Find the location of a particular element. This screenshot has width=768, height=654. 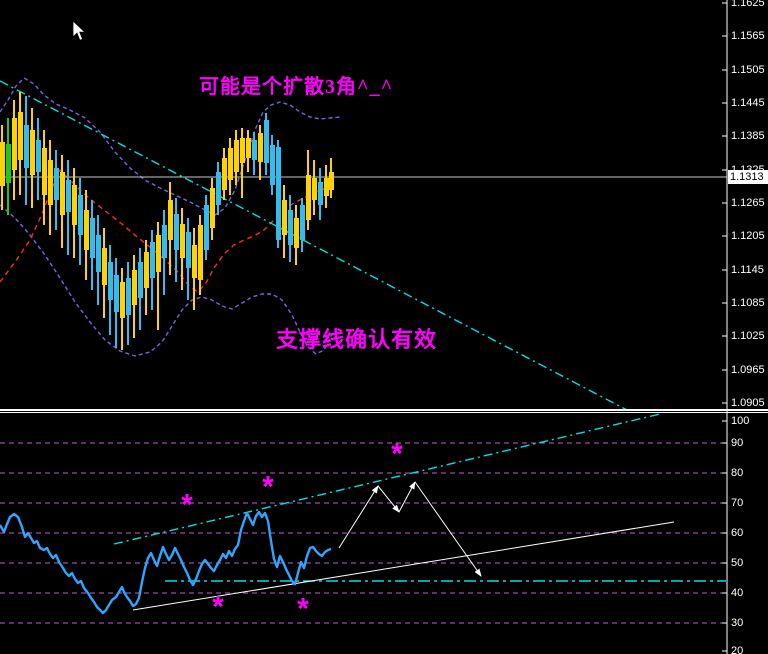

oscillator-axis-label: 70 is located at coordinates (737, 503).